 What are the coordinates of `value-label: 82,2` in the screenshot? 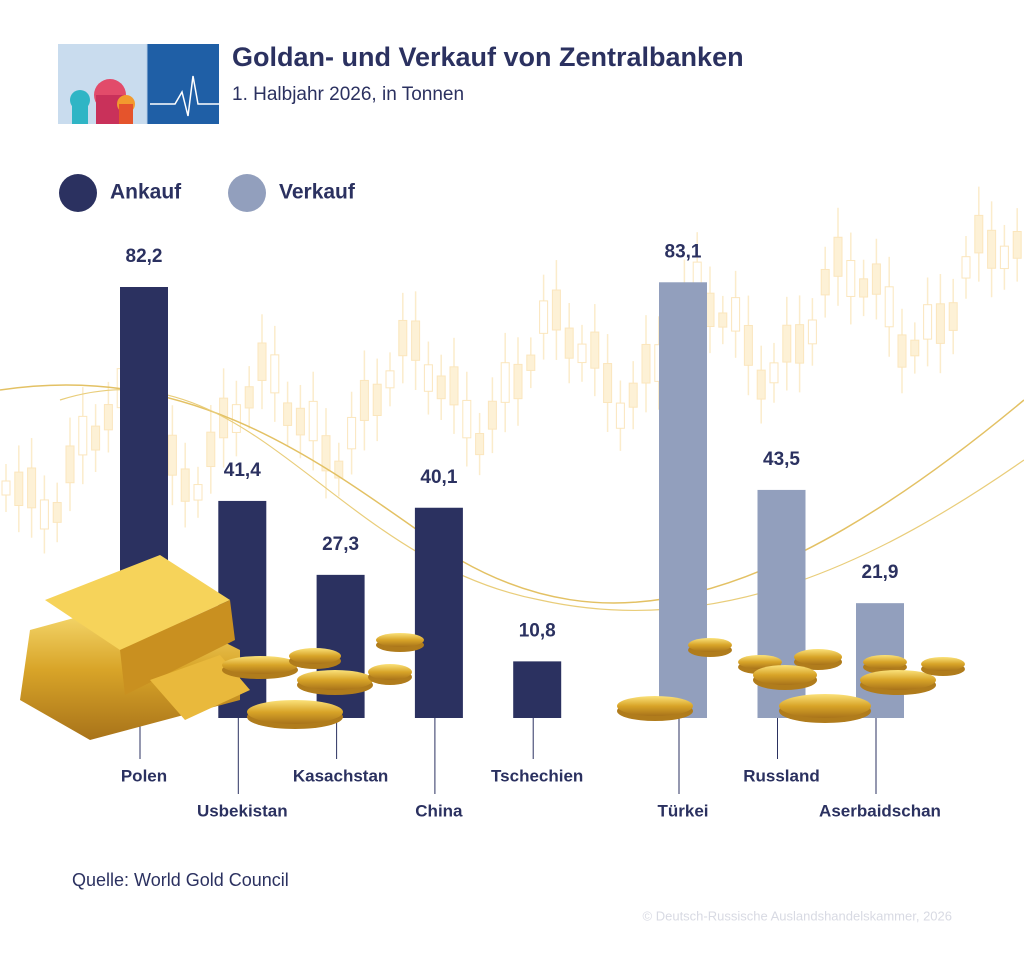 It's located at (144, 256).